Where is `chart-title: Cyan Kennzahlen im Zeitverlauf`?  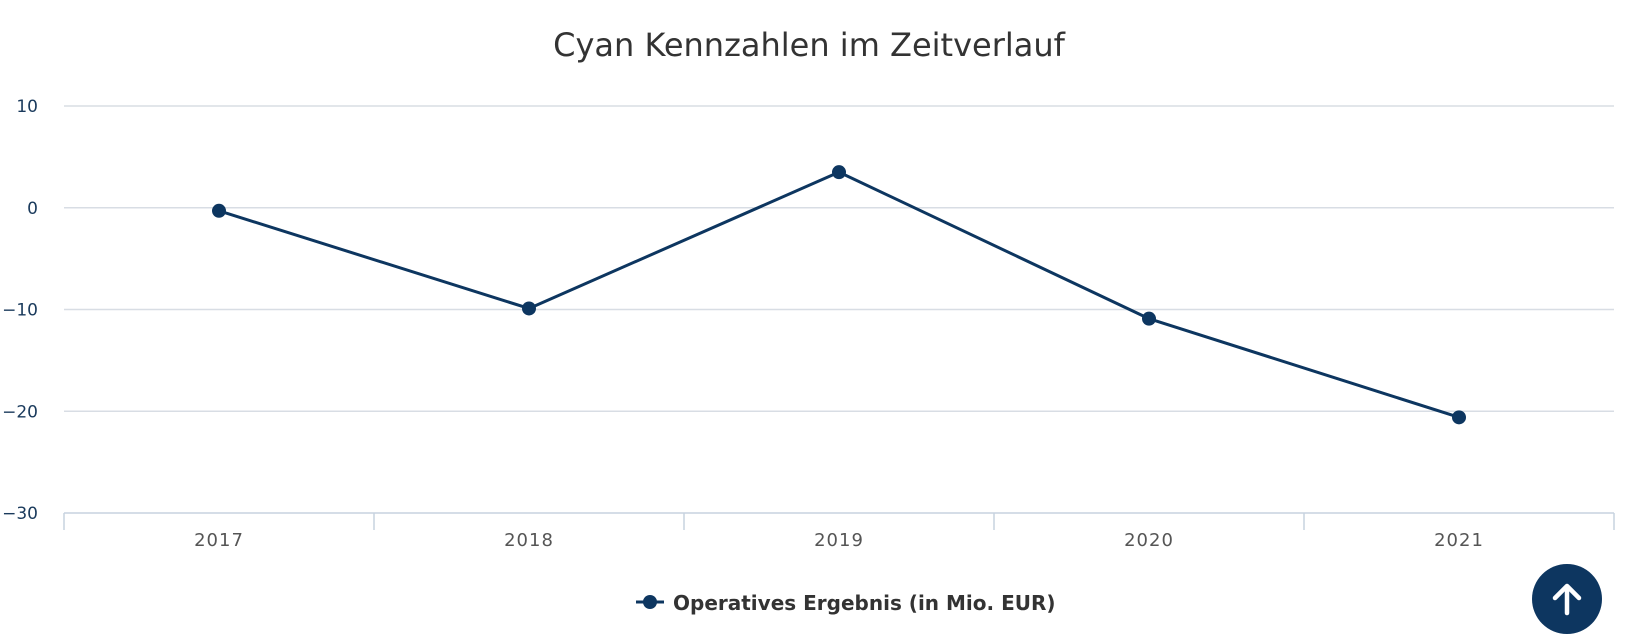 chart-title: Cyan Kennzahlen im Zeitverlauf is located at coordinates (809, 45).